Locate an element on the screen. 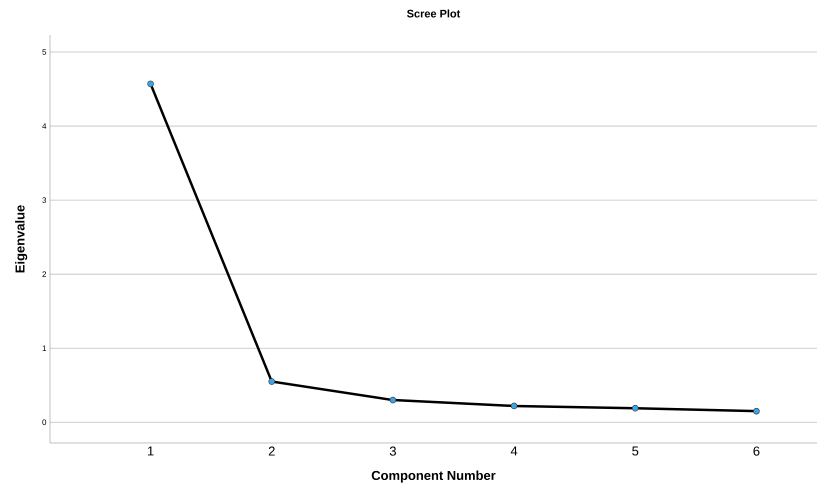 The width and height of the screenshot is (817, 500). chart-title: Scree Plot is located at coordinates (433, 13).